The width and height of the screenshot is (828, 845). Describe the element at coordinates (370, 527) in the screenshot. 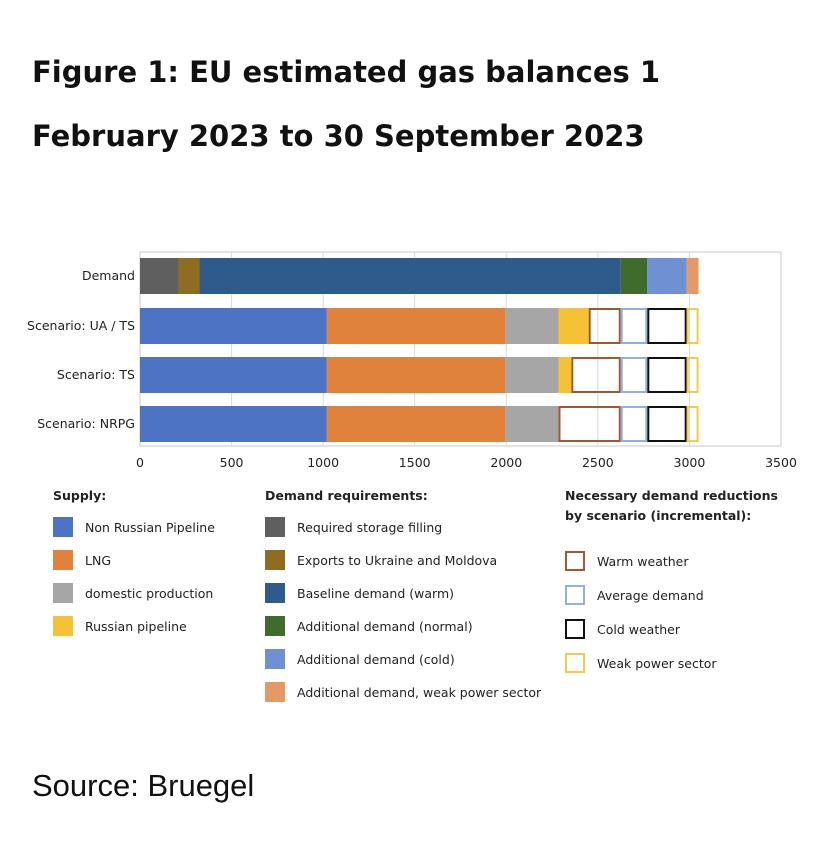

I see `legend-demand-label: Required storage filling` at that location.